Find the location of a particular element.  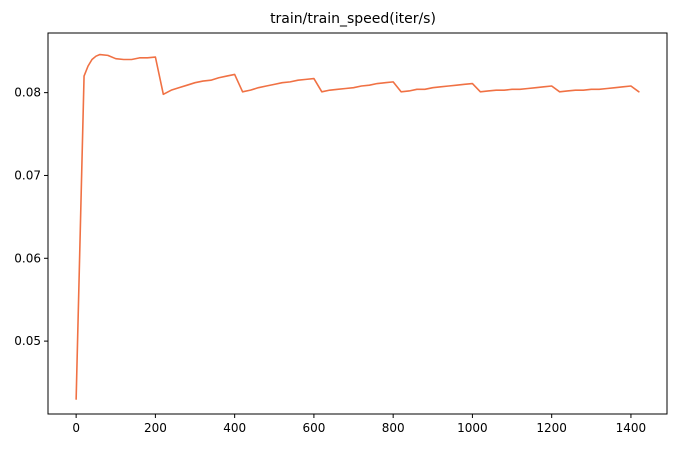

x-tick-label: 1000 is located at coordinates (472, 428).